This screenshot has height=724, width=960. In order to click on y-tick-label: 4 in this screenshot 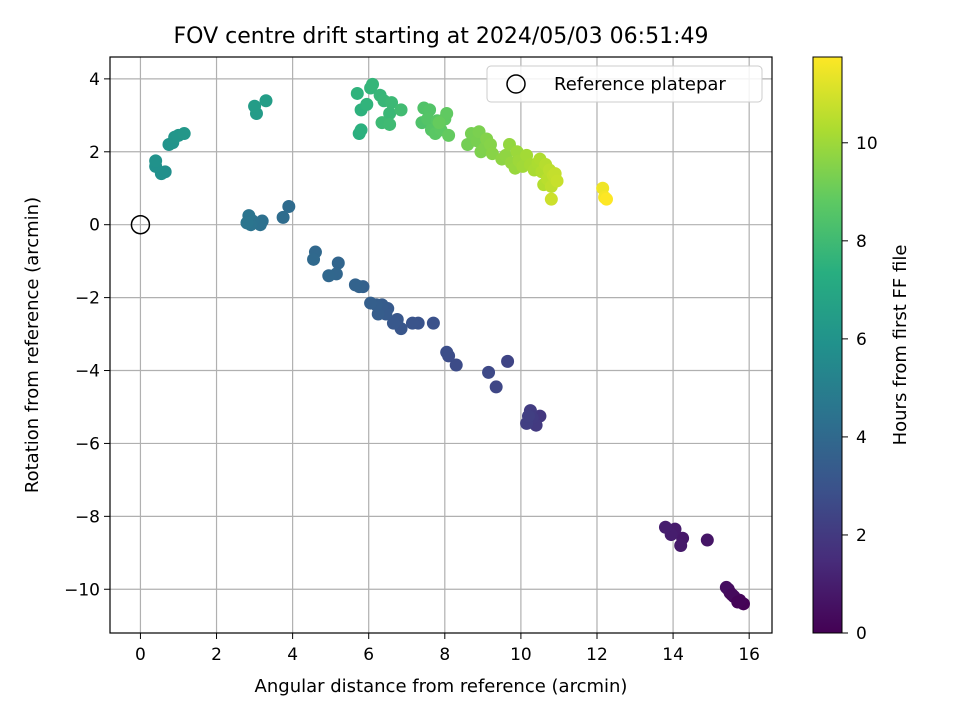, I will do `click(94, 80)`.